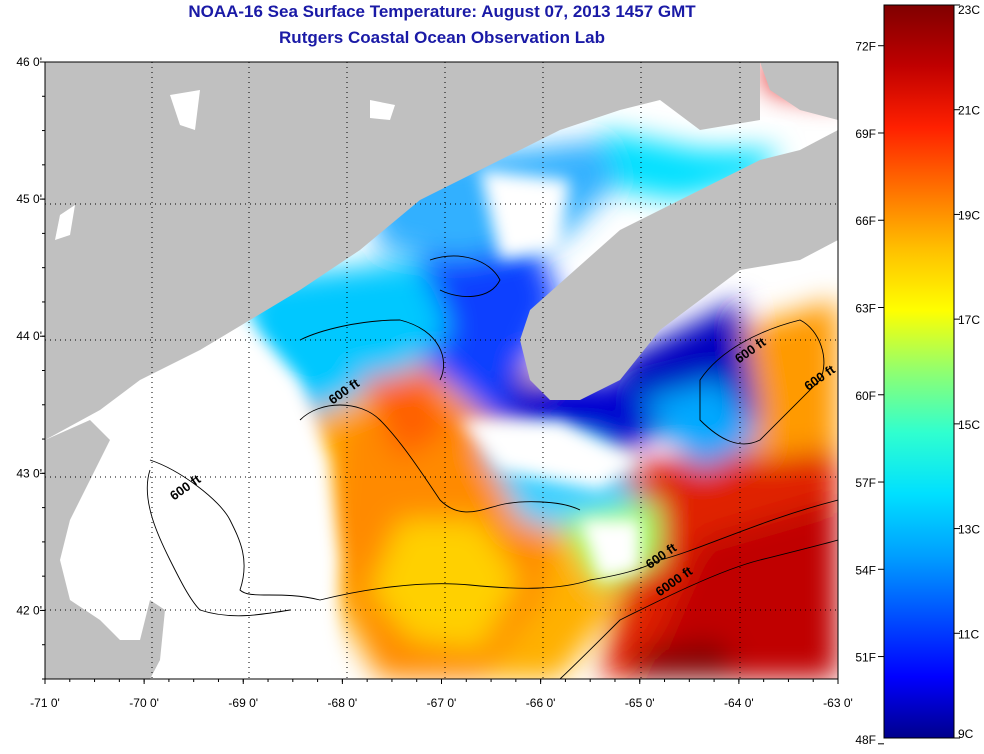  What do you see at coordinates (640, 703) in the screenshot?
I see `lon-tick-label: -65 0'` at bounding box center [640, 703].